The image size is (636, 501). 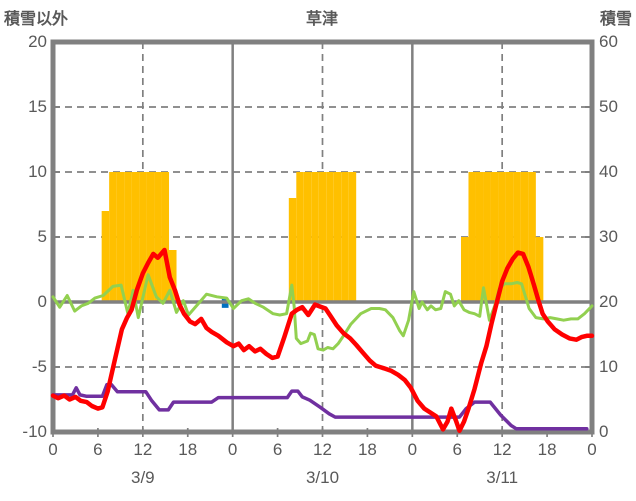 I want to click on right-axis-title: 積雪, so click(x=615, y=19).